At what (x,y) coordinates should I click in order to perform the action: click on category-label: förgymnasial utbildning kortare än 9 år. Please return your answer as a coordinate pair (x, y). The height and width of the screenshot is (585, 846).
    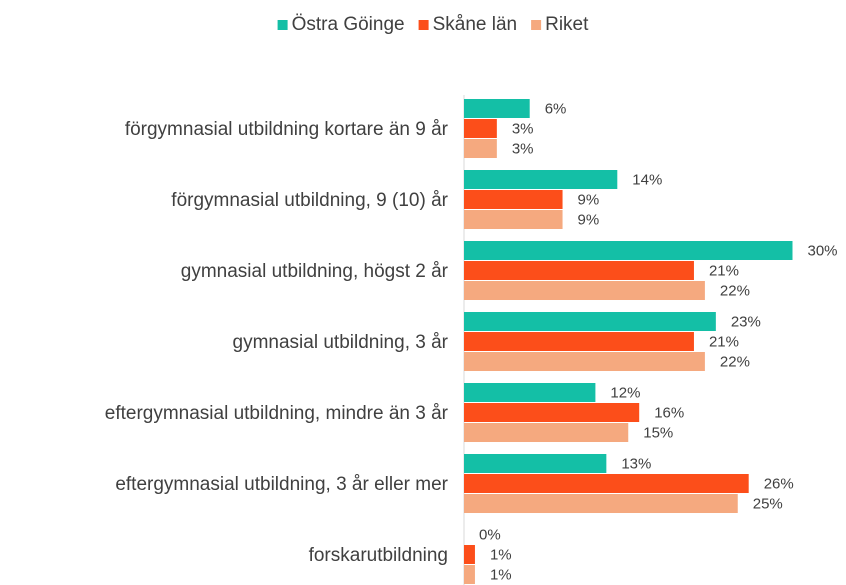
    Looking at the image, I should click on (287, 129).